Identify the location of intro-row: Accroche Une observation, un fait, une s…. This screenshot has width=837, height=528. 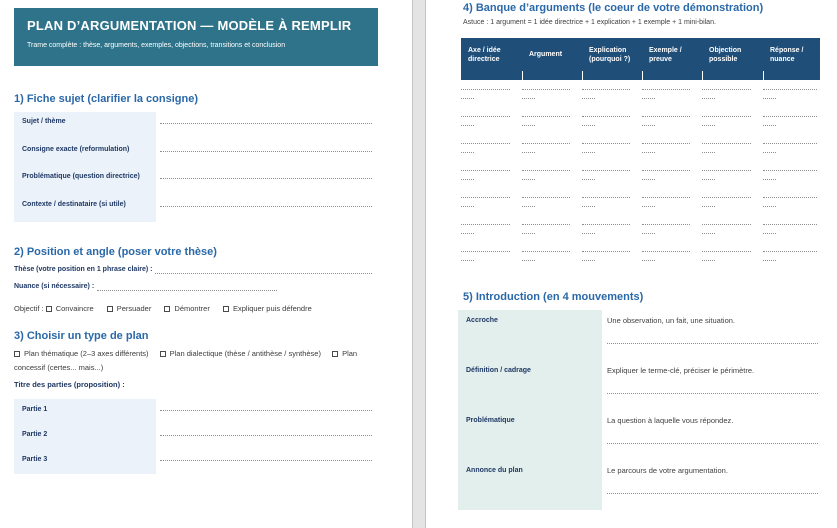
(638, 335).